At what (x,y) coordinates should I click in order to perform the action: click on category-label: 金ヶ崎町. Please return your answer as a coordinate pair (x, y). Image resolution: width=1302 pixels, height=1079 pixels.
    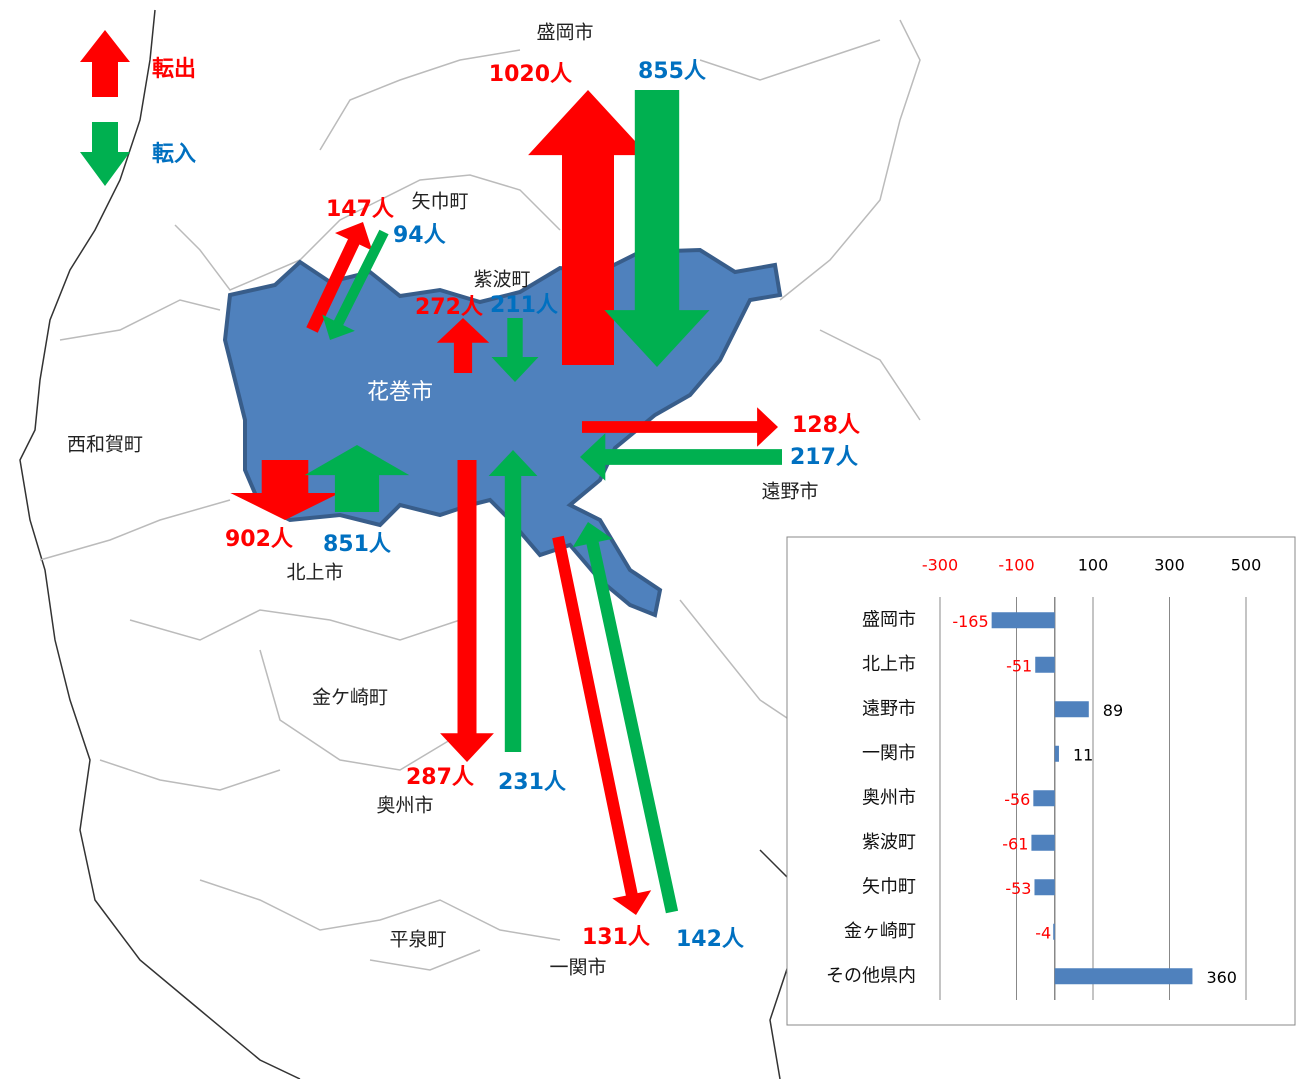
    Looking at the image, I should click on (880, 931).